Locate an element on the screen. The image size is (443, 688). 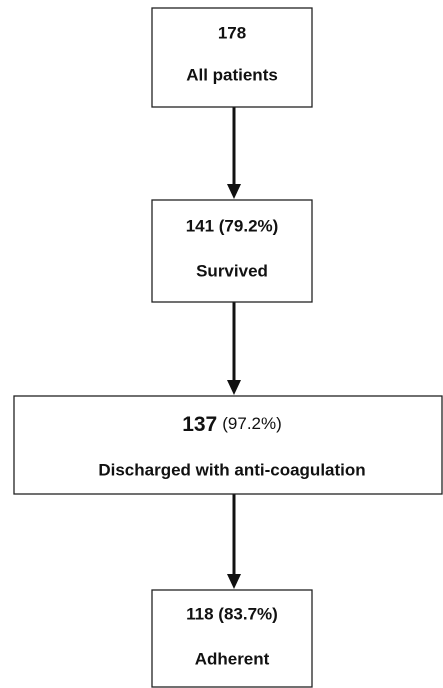
node-label: Adherent is located at coordinates (232, 658).